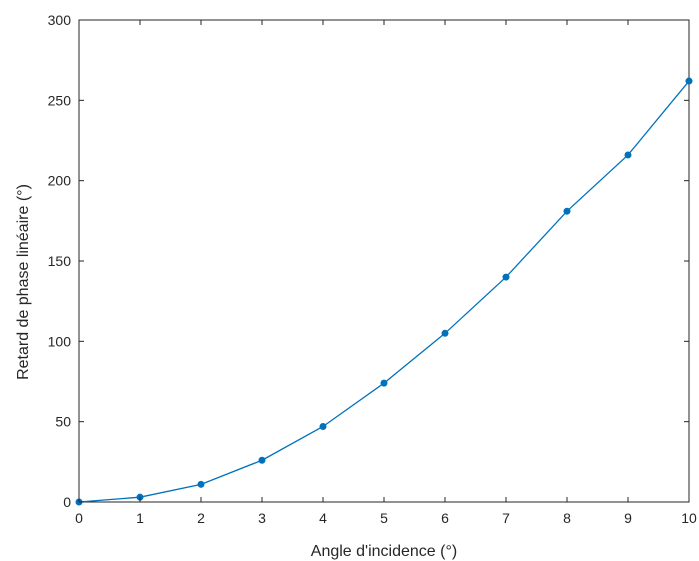  What do you see at coordinates (63, 422) in the screenshot?
I see `y-tick-label: 50` at bounding box center [63, 422].